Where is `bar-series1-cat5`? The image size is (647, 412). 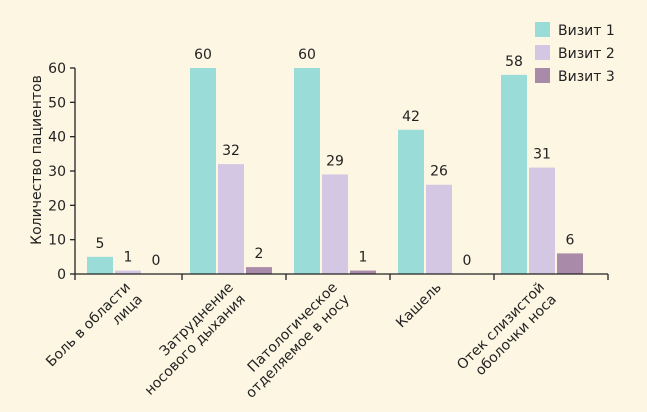
bar-series1-cat5 is located at coordinates (514, 174).